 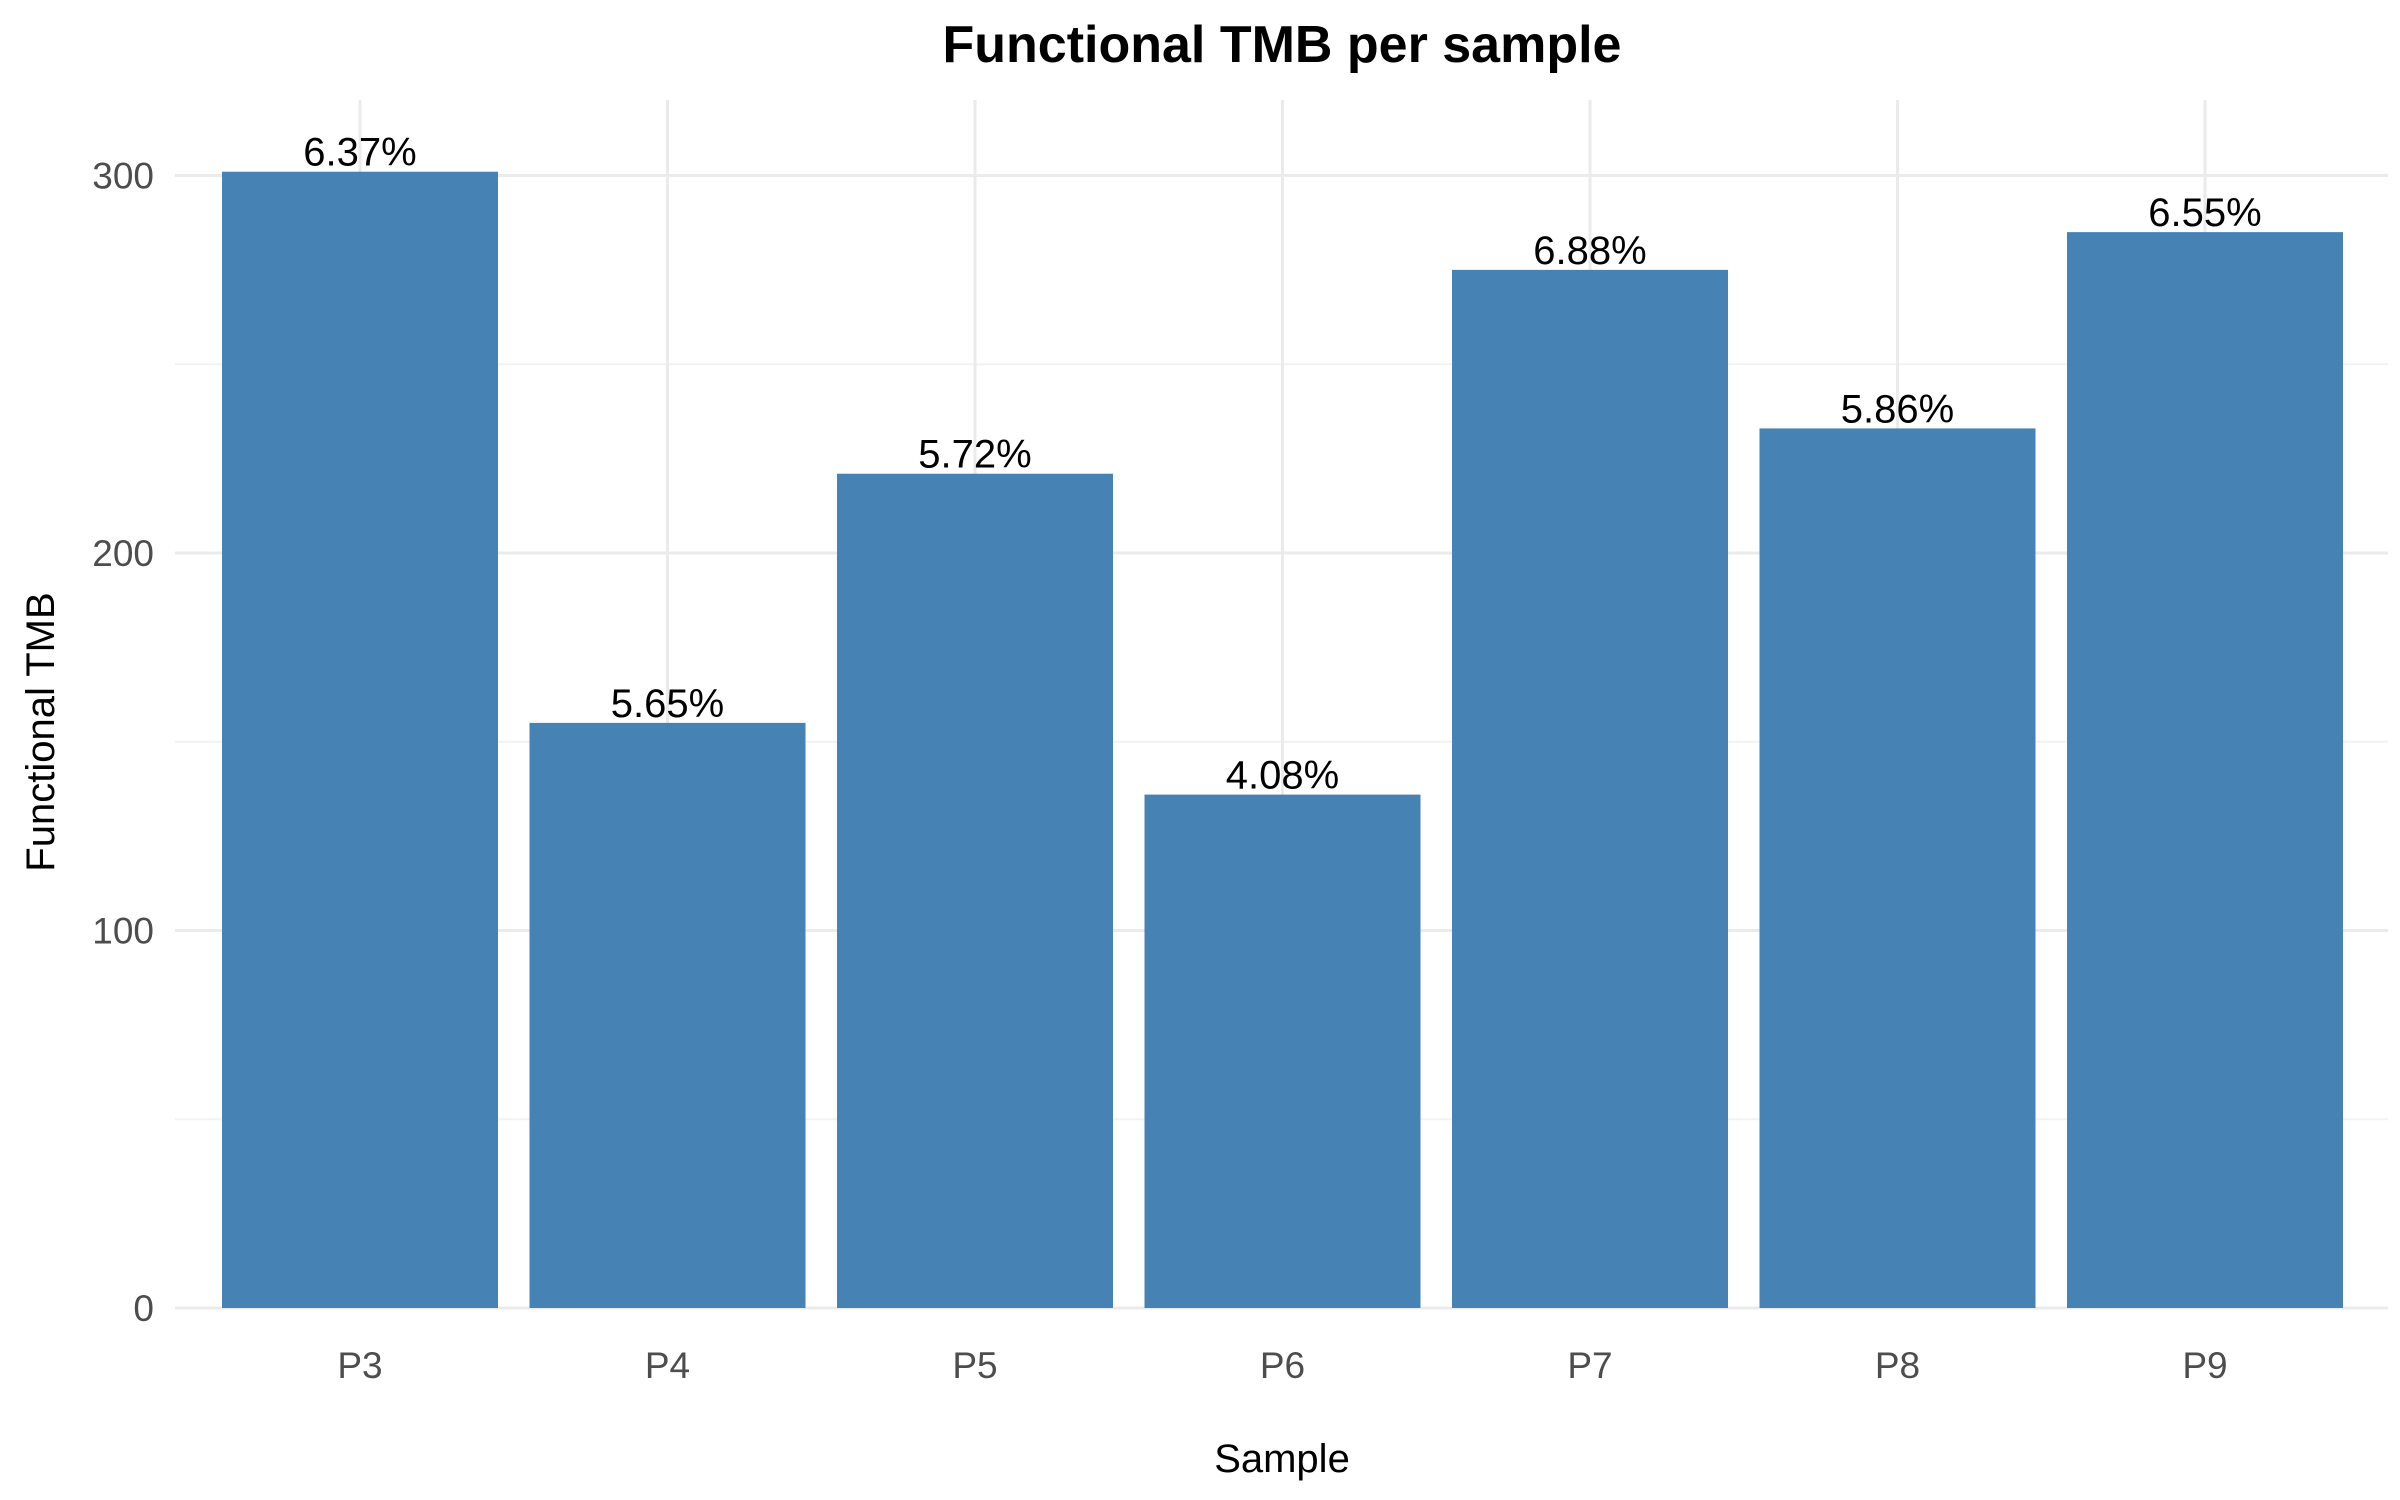 What do you see at coordinates (123, 553) in the screenshot?
I see `y-tick-label-2: 200` at bounding box center [123, 553].